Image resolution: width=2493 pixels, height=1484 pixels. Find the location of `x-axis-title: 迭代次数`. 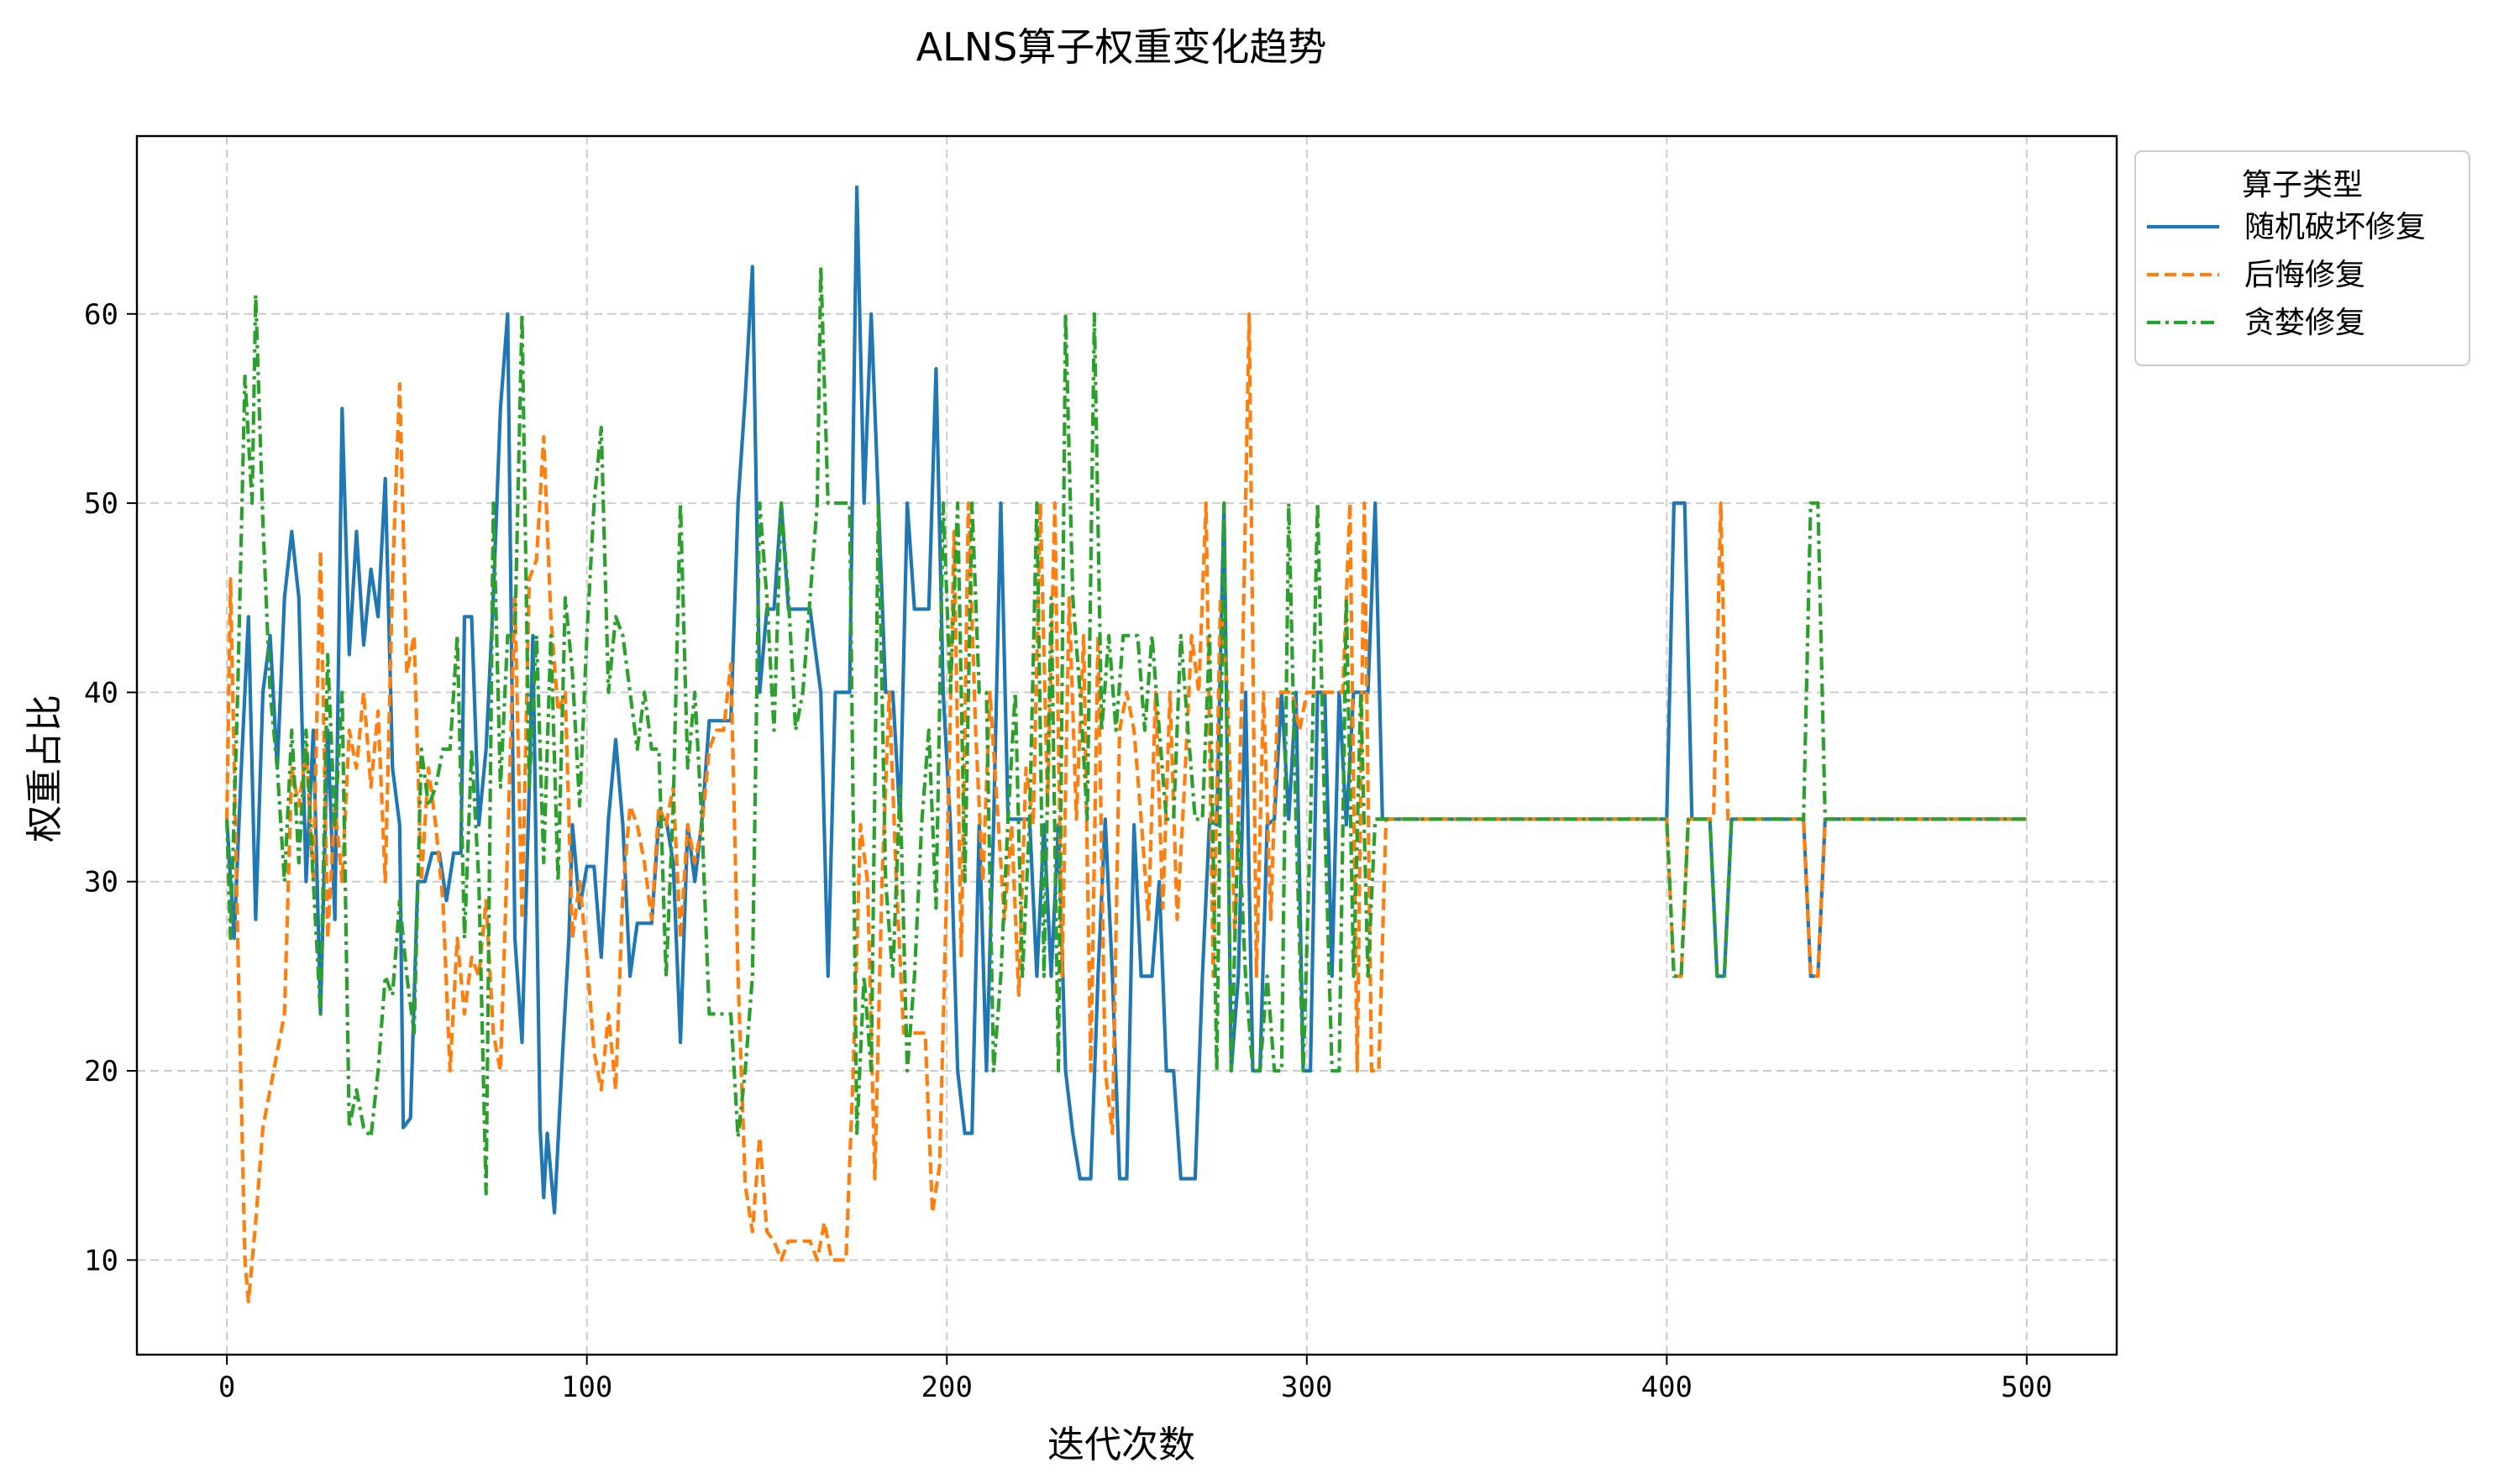

x-axis-title: 迭代次数 is located at coordinates (1121, 1445).